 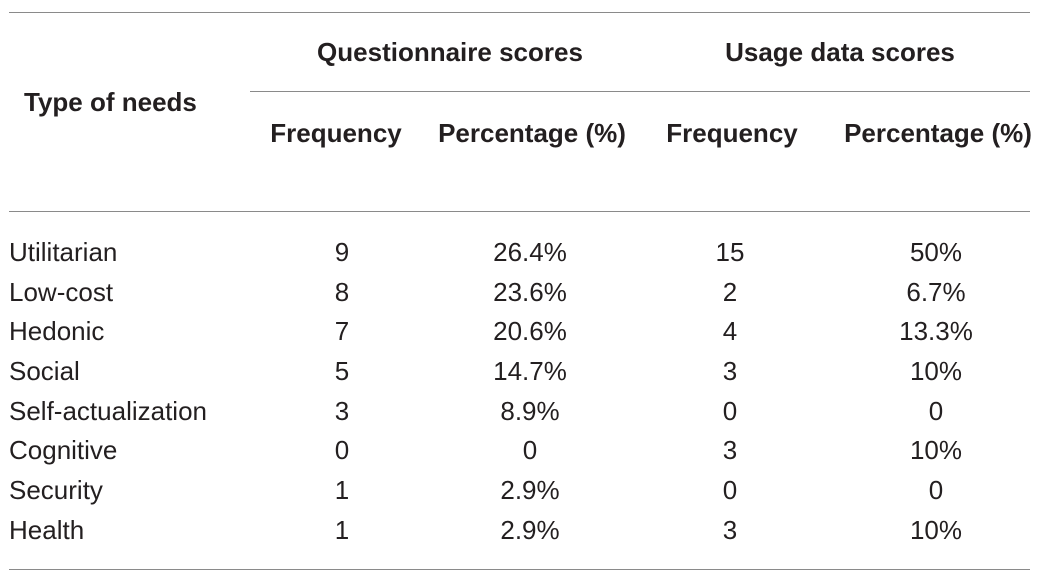 I want to click on header-bottom-rule, so click(x=519, y=211).